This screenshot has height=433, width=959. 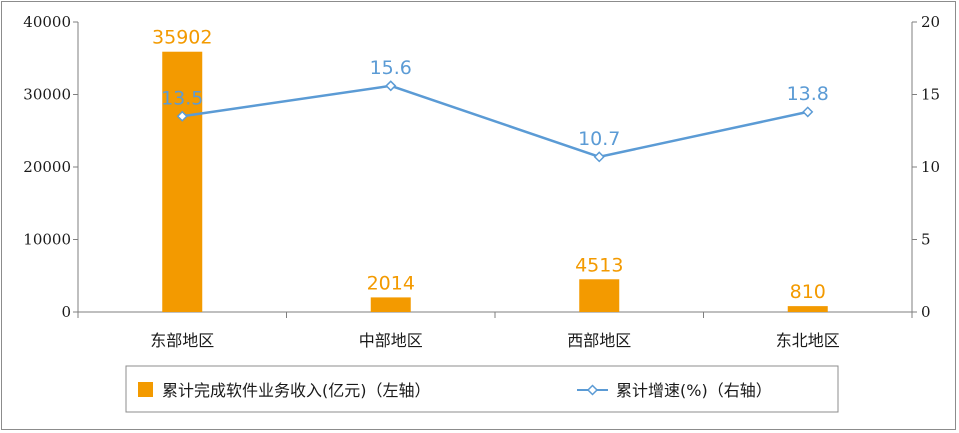 I want to click on category-label: 中部地区, so click(x=391, y=340).